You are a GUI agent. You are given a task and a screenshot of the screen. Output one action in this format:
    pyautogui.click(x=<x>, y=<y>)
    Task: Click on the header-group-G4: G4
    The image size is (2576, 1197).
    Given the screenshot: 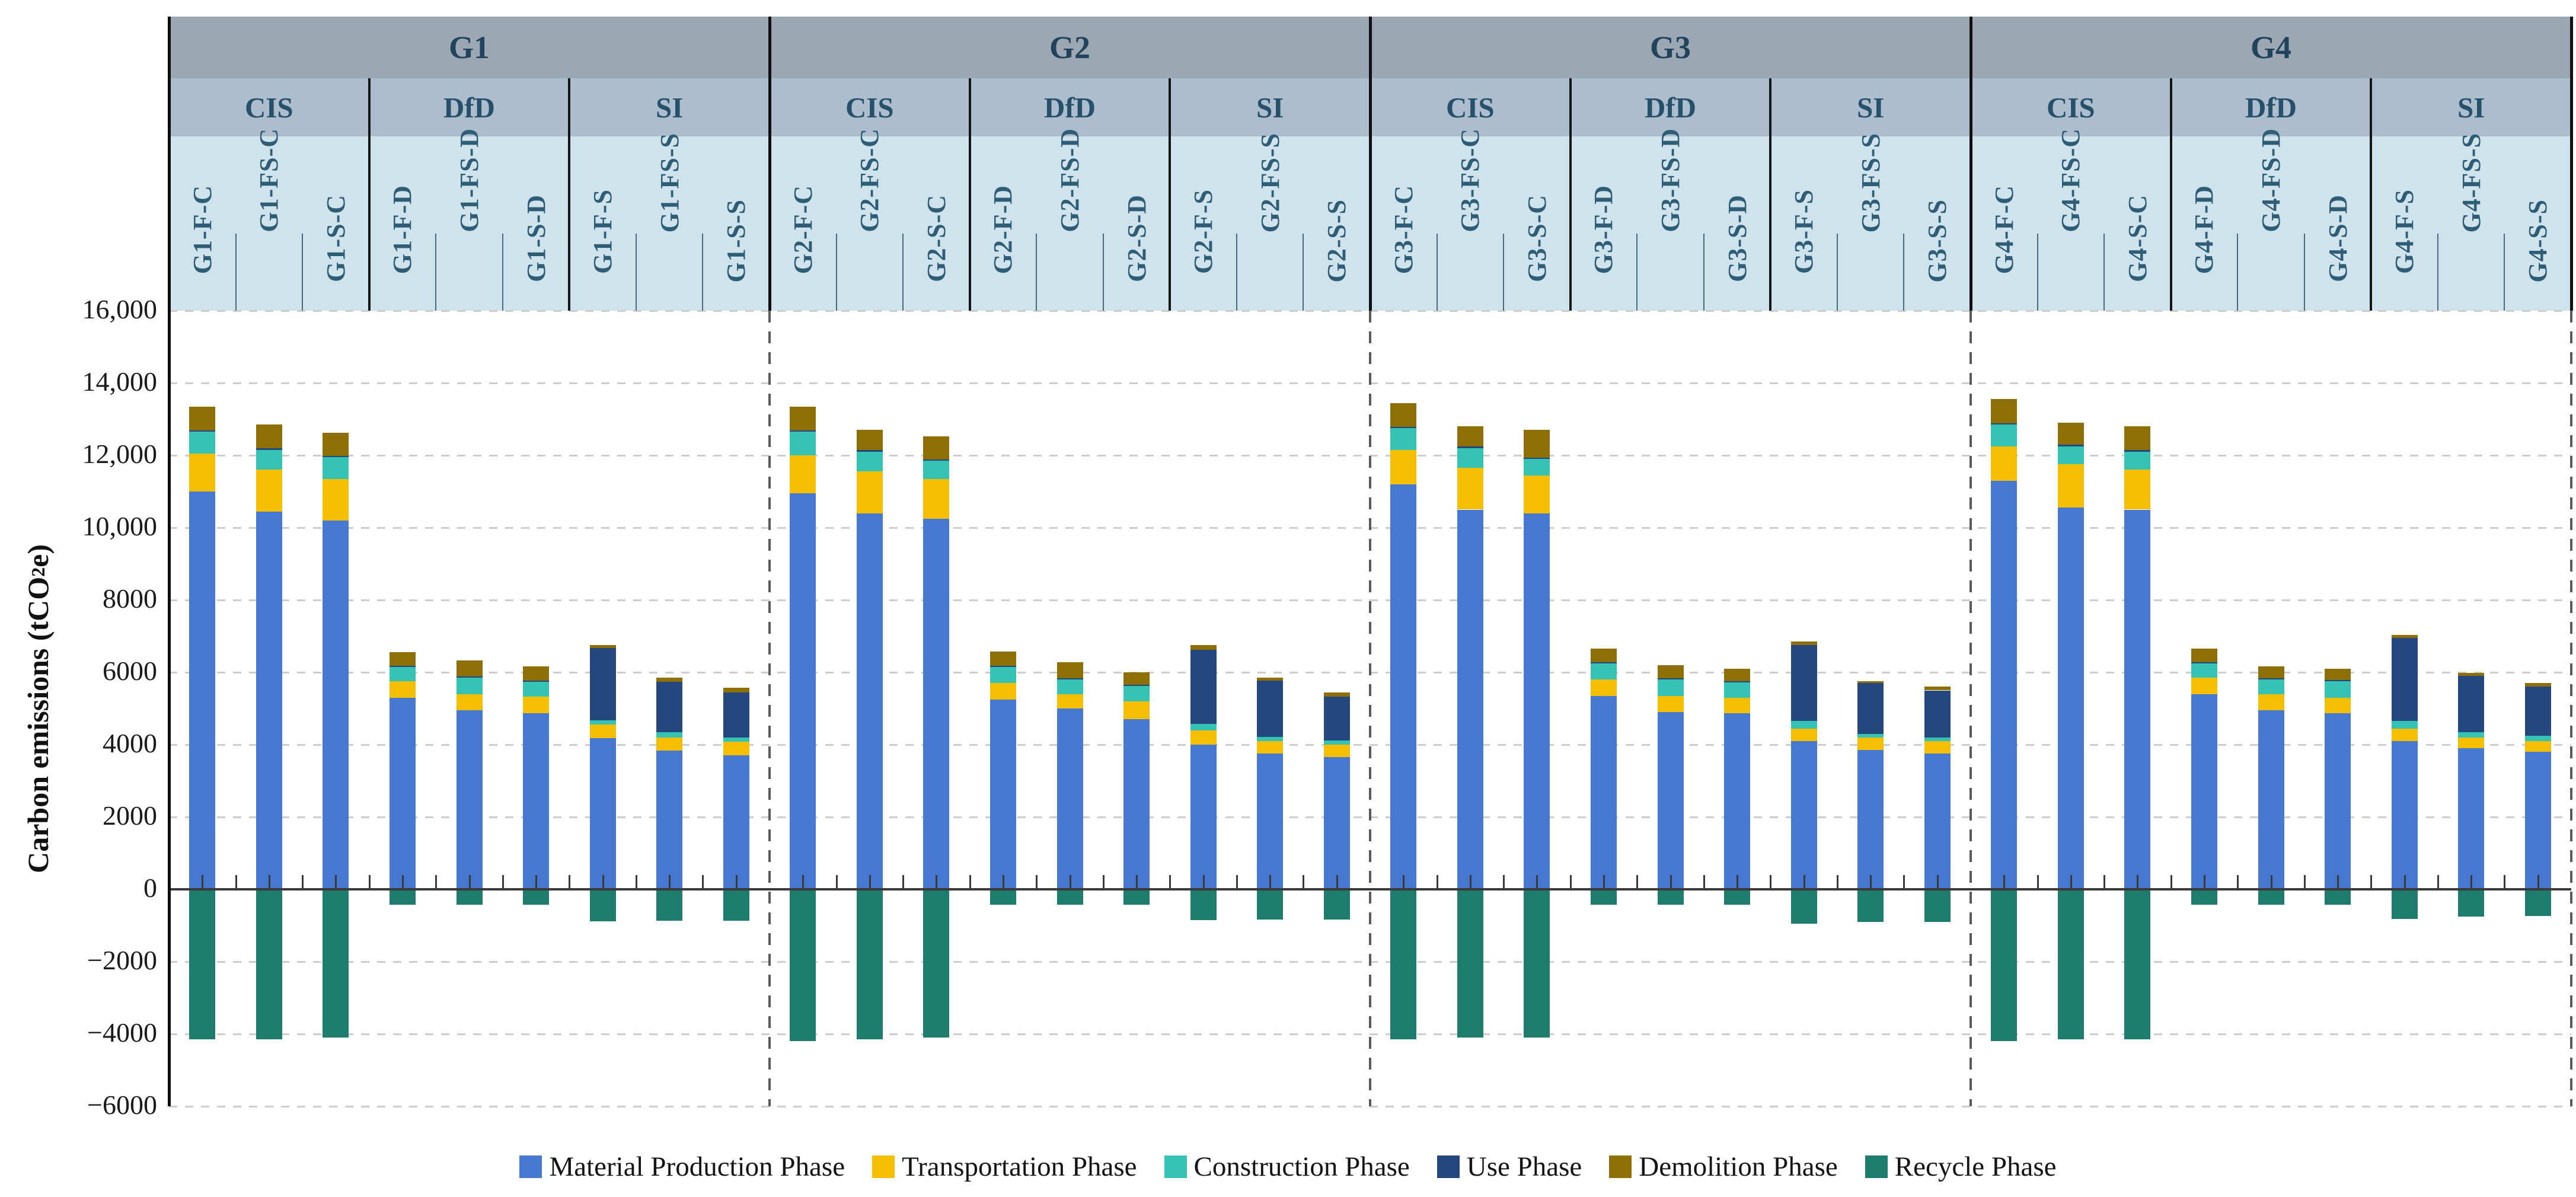 What is the action you would take?
    pyautogui.click(x=2271, y=47)
    